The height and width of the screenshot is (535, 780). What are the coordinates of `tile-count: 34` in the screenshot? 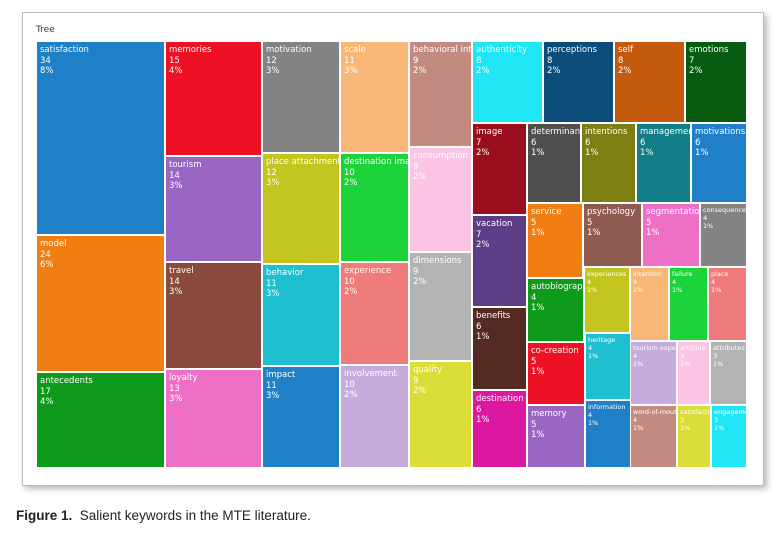 It's located at (45, 60).